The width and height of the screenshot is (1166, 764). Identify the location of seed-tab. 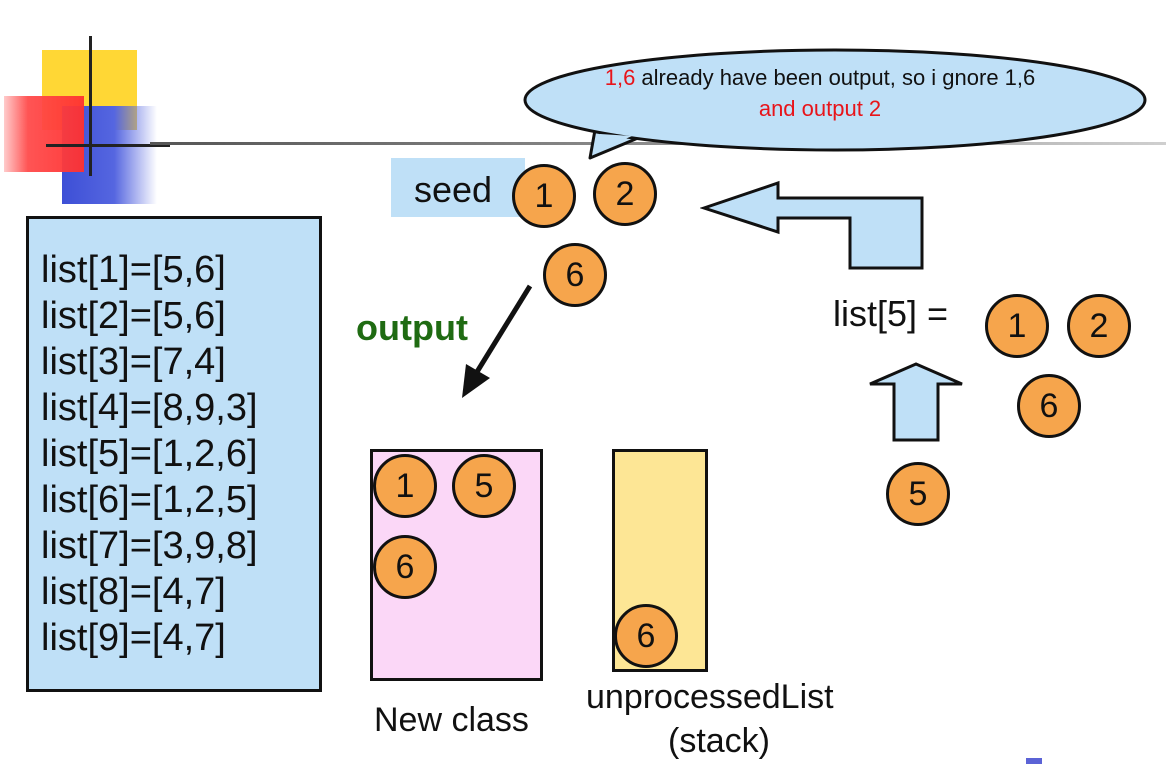
(458, 187).